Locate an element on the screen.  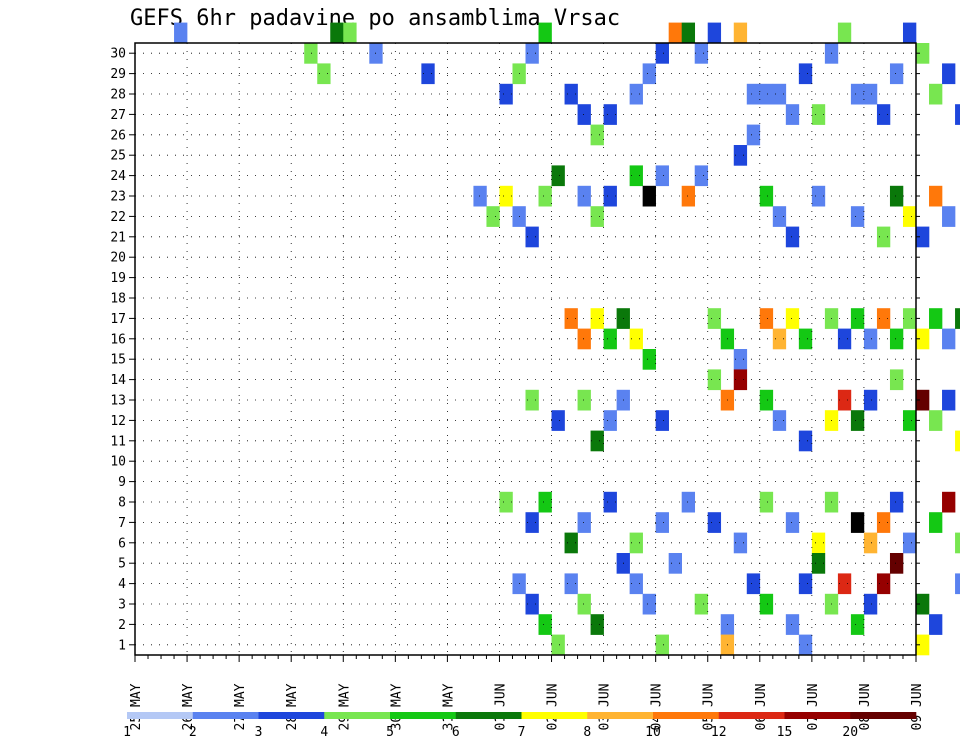
y-tick-label: 21 is located at coordinates (118, 237).